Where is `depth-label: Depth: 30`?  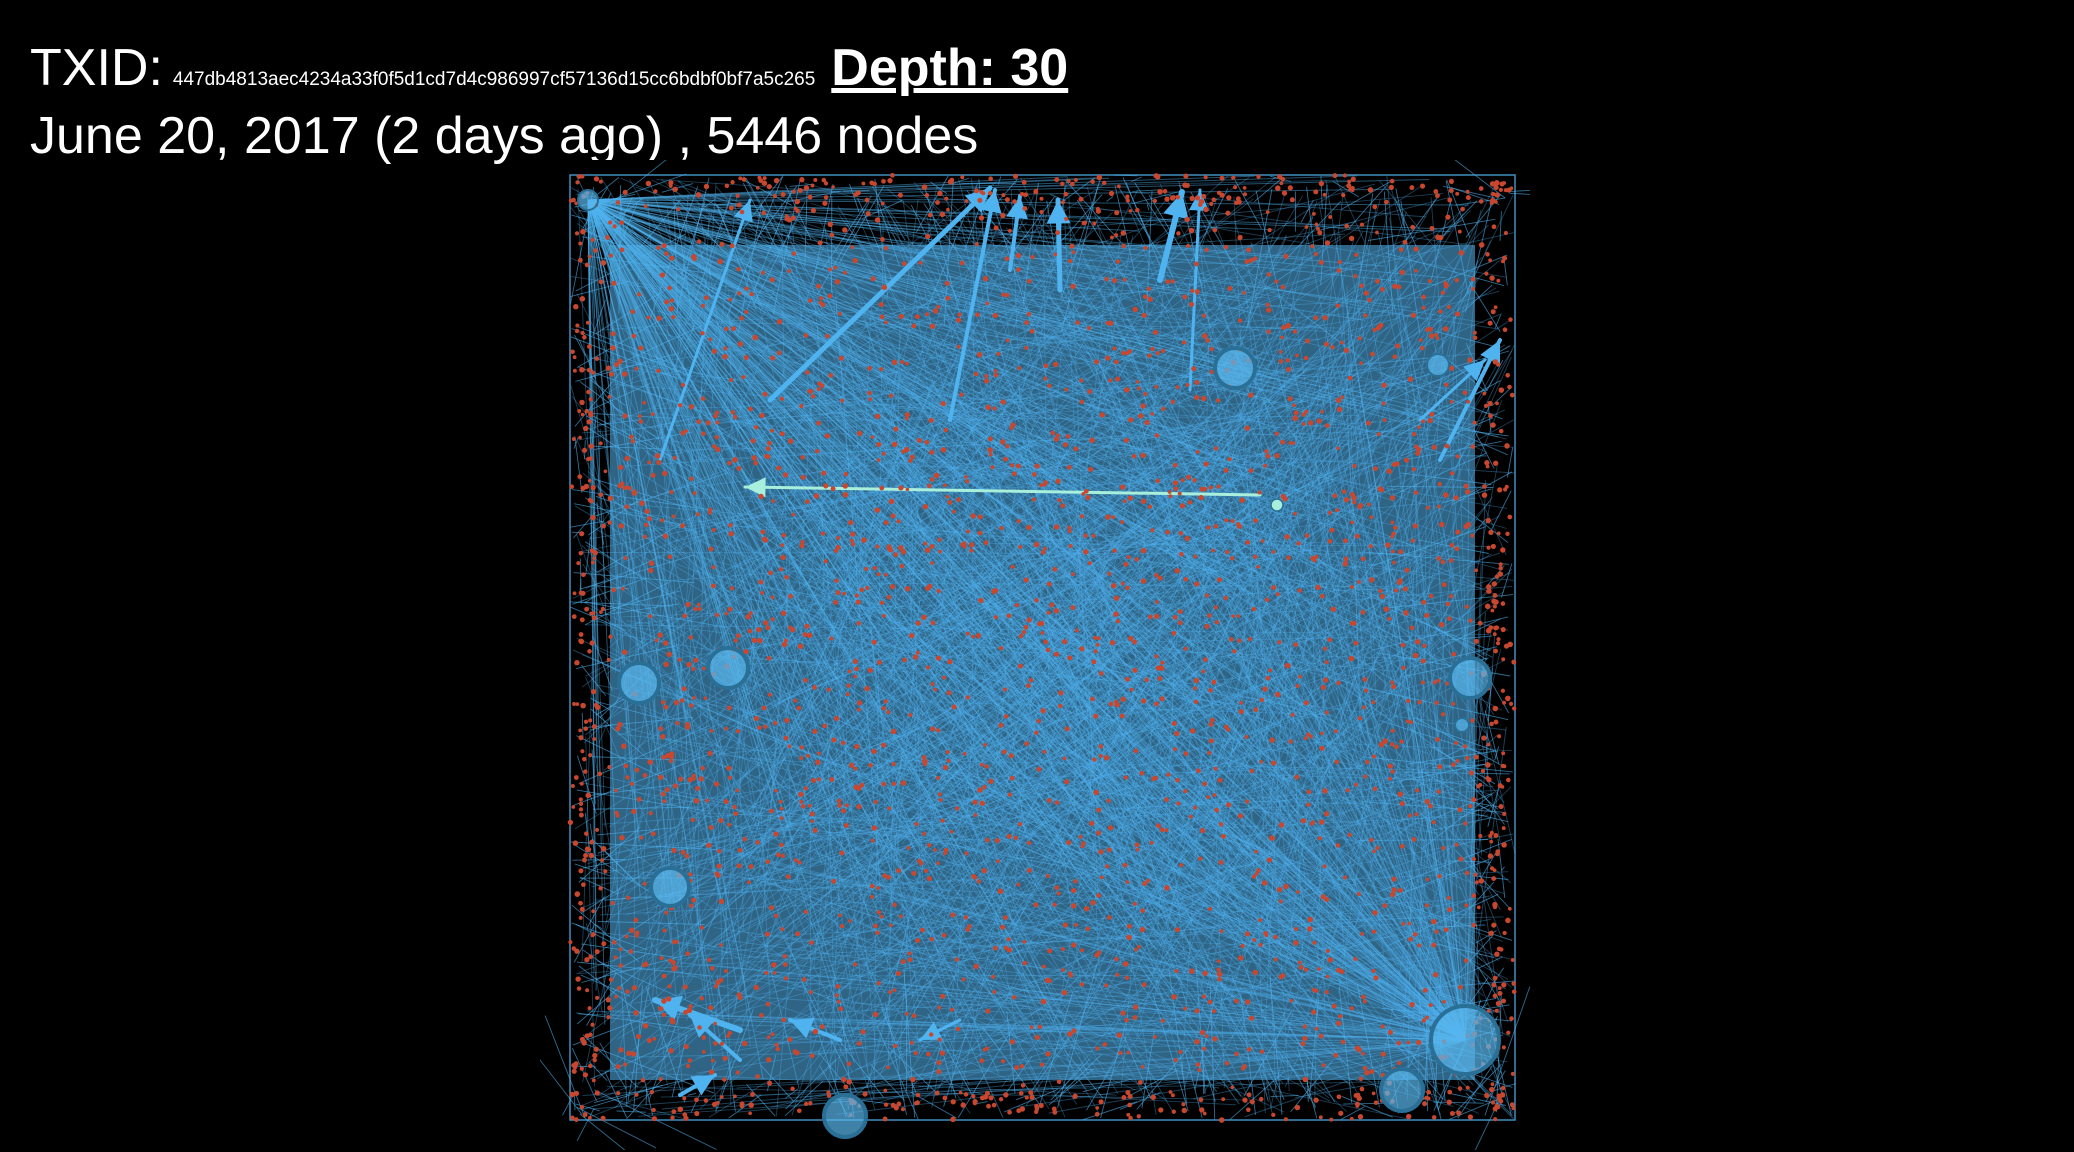 depth-label: Depth: 30 is located at coordinates (950, 68).